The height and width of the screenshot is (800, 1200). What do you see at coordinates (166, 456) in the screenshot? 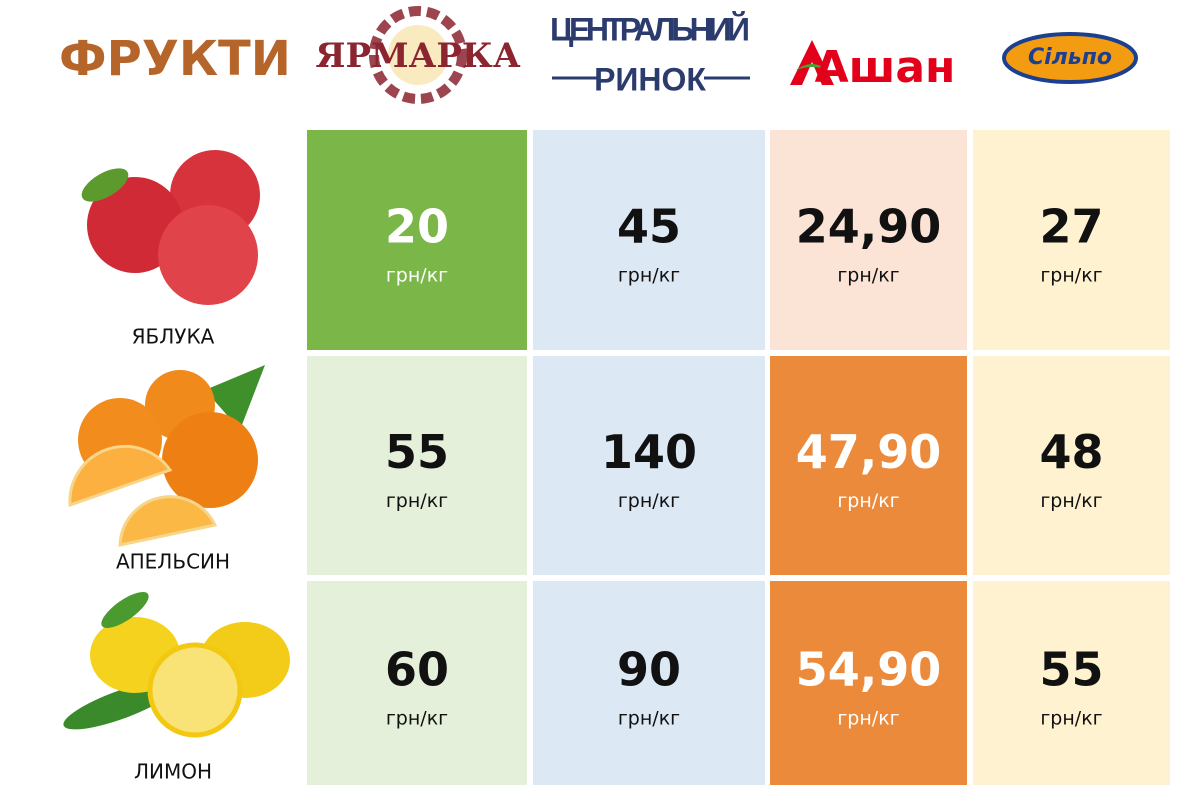
I see `orange-image` at bounding box center [166, 456].